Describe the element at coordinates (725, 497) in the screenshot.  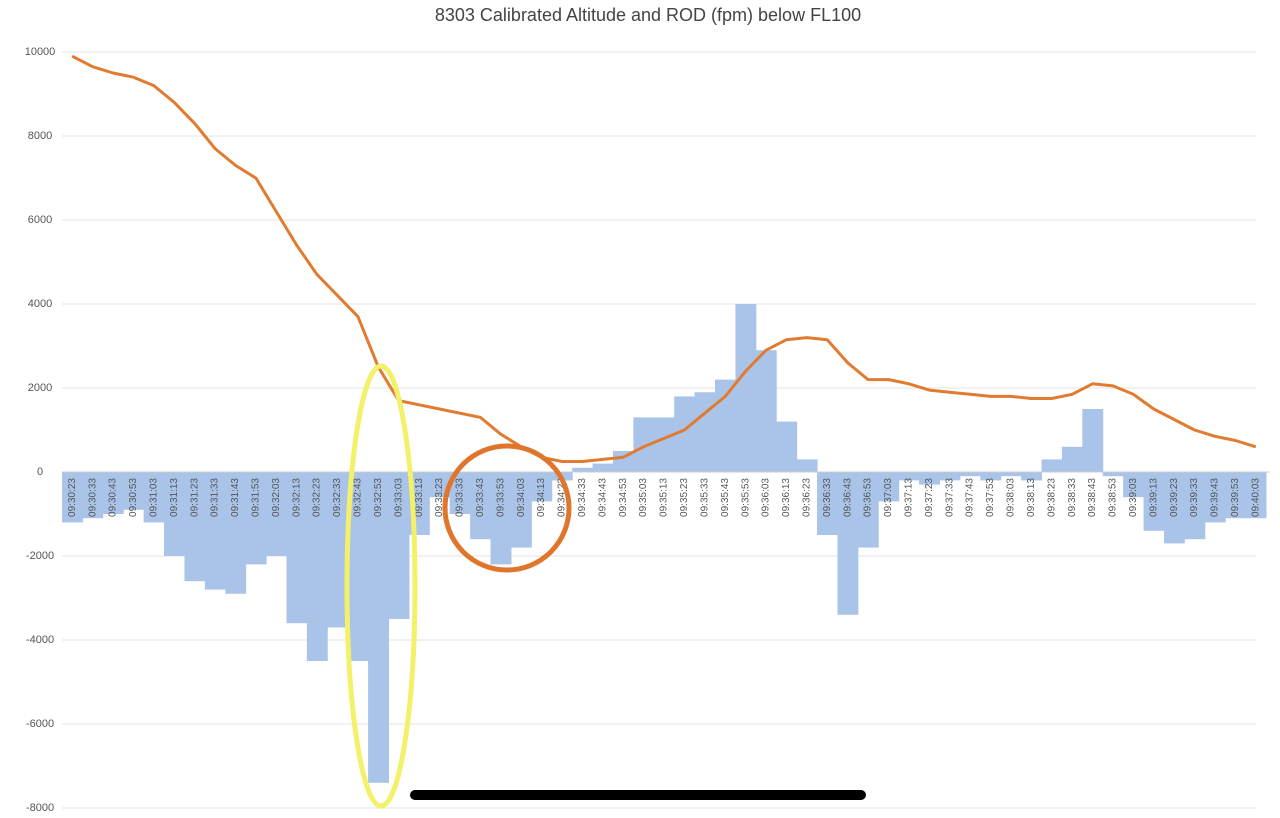
I see `x-tick-label: 09:35:43` at that location.